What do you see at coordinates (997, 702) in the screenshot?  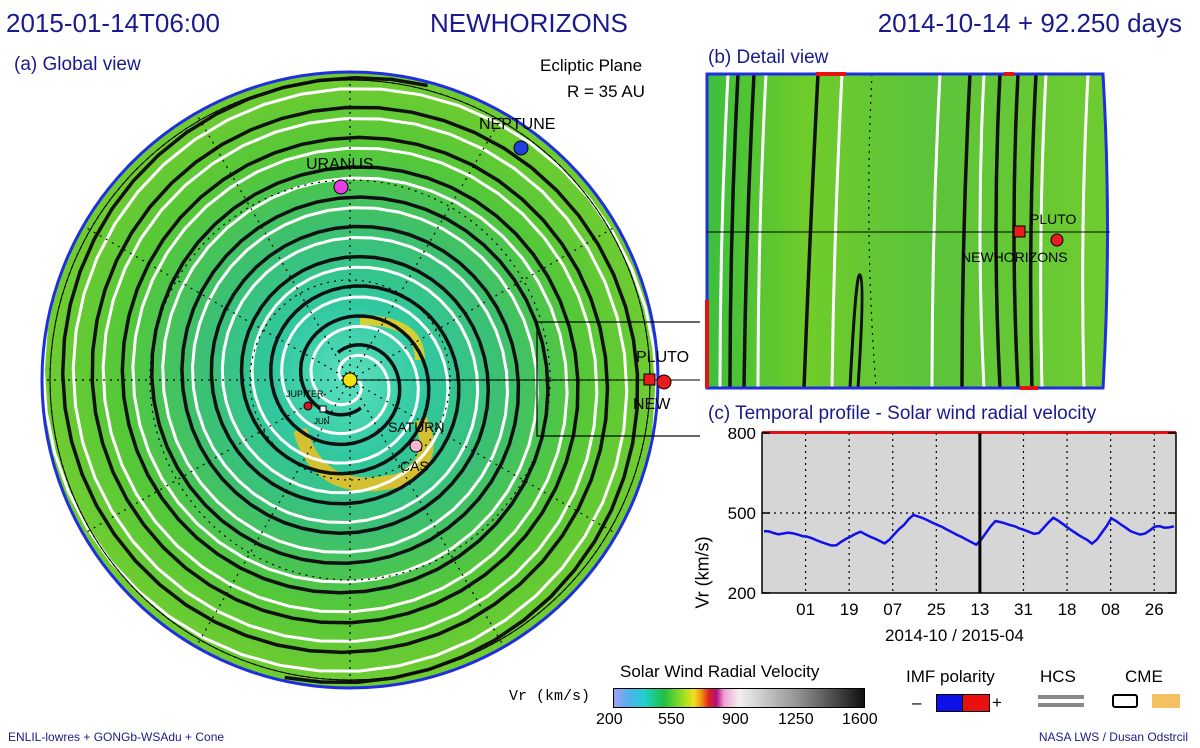 I see `imf-plus-label: +` at bounding box center [997, 702].